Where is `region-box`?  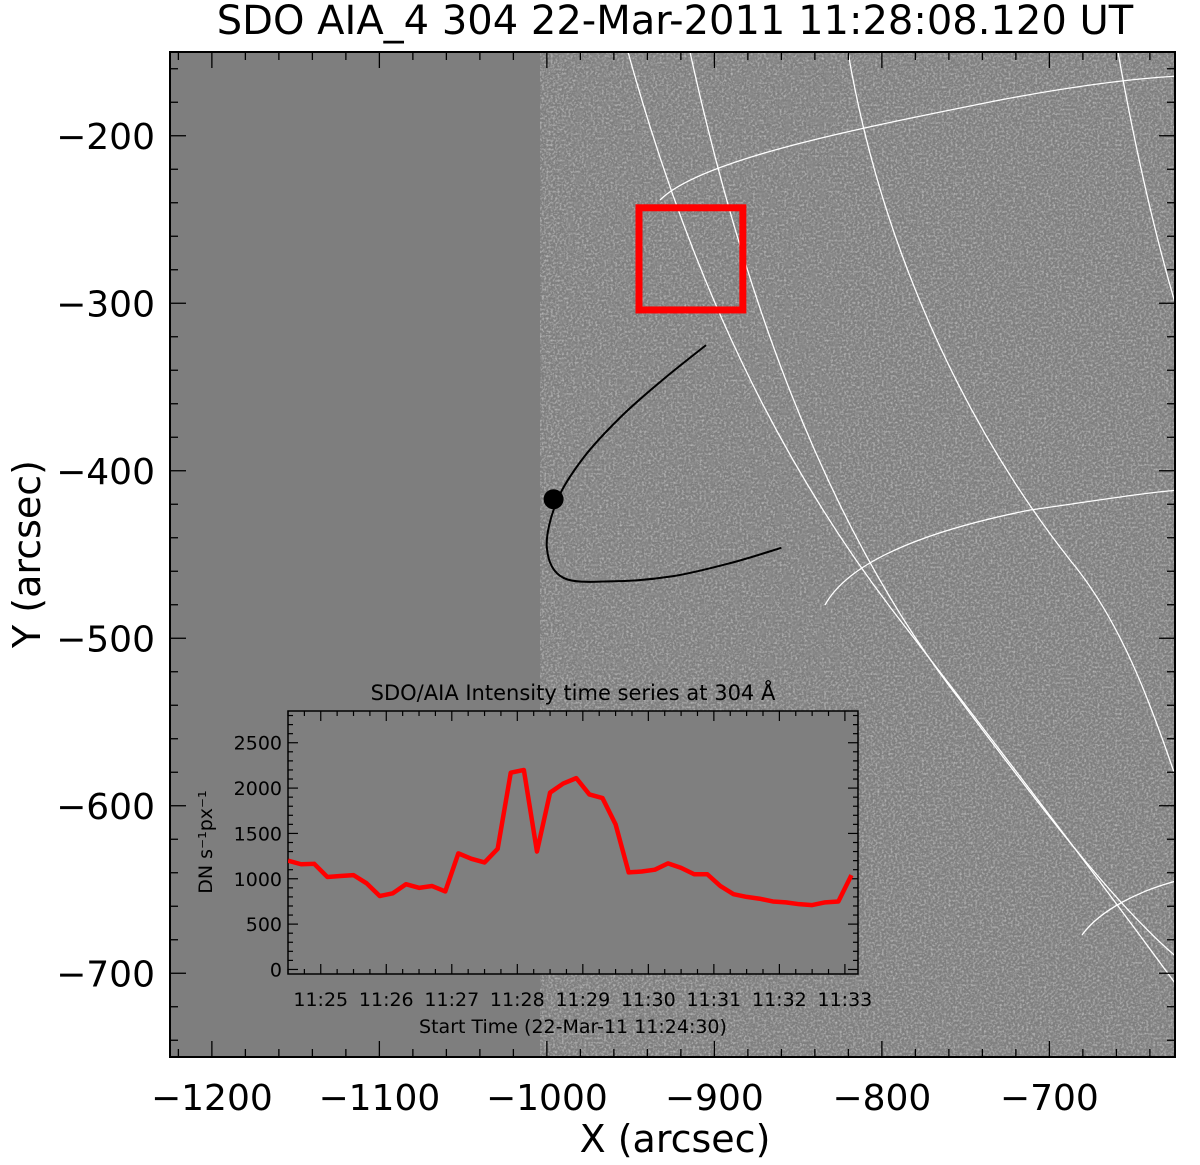
region-box is located at coordinates (691, 259).